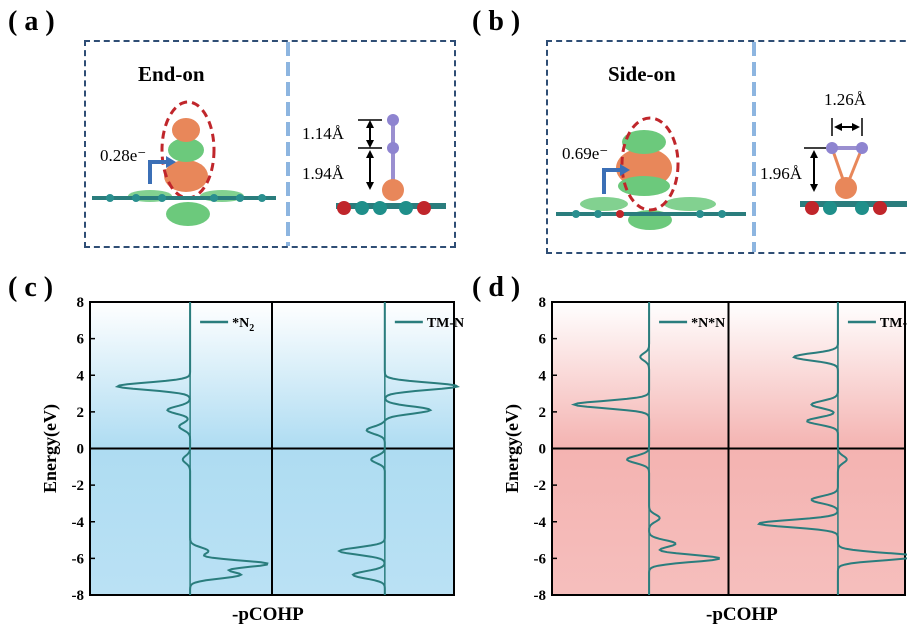 The height and width of the screenshot is (632, 907). Describe the element at coordinates (31, 21) in the screenshot. I see `panel-label-a: ( a )` at that location.